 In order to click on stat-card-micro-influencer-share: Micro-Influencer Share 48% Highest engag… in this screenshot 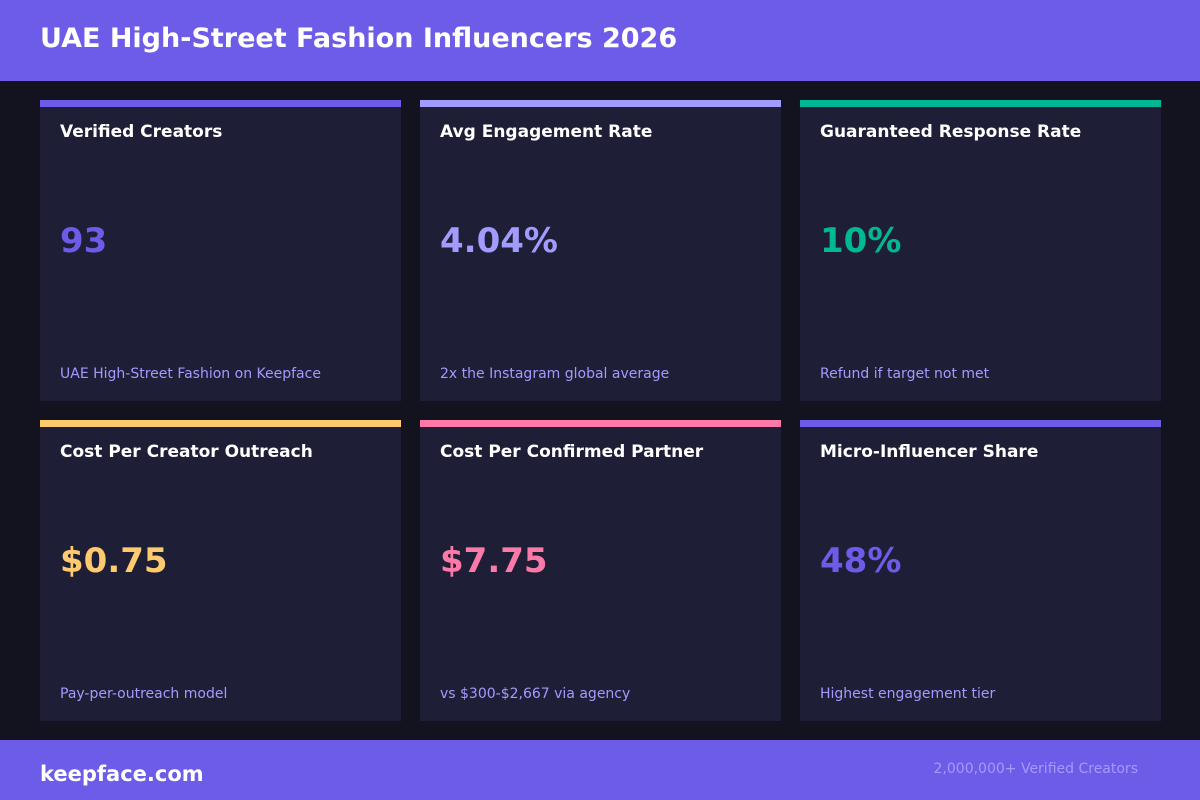, I will do `click(980, 570)`.